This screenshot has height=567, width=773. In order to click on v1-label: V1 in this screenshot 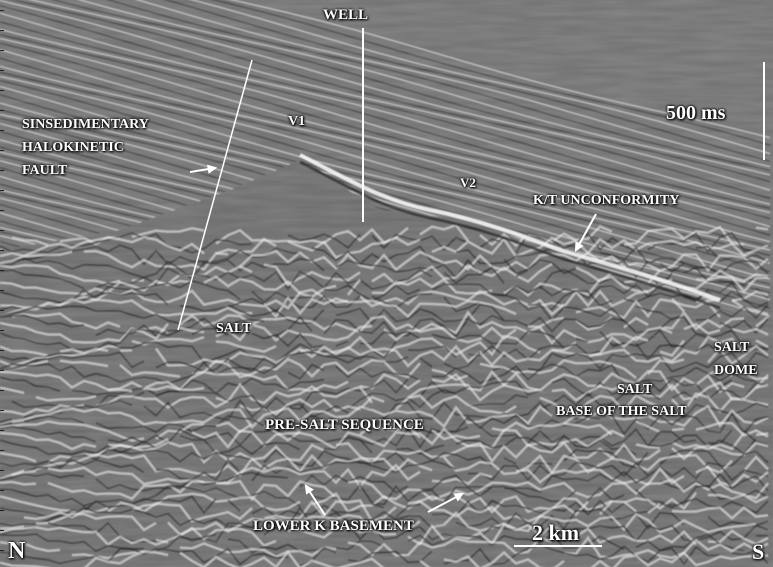, I will do `click(297, 121)`.